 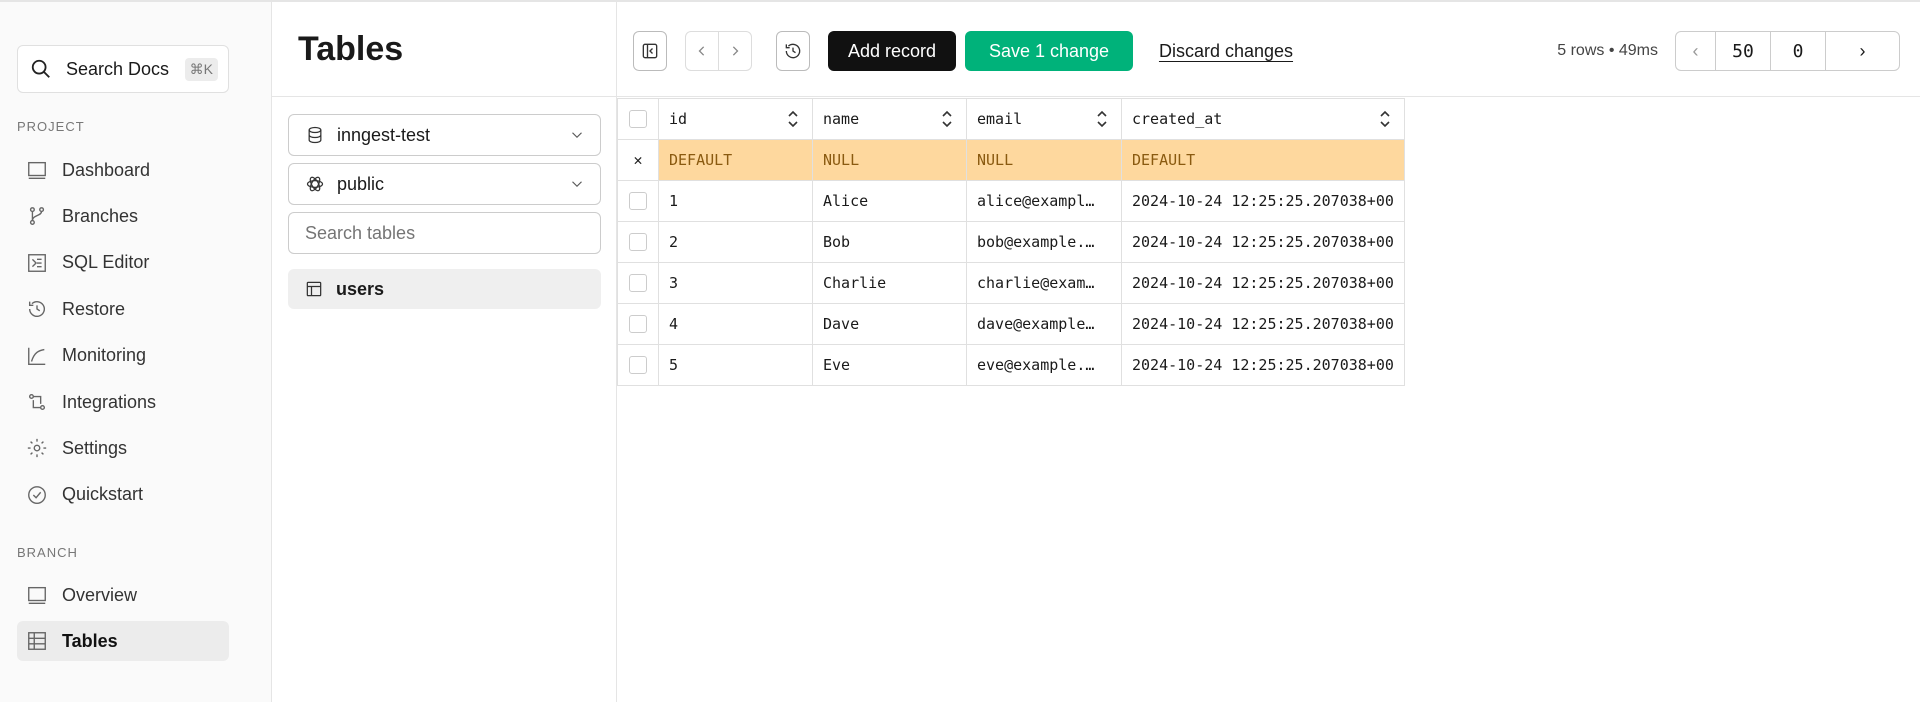 I want to click on dashboard-icon, so click(x=37, y=170).